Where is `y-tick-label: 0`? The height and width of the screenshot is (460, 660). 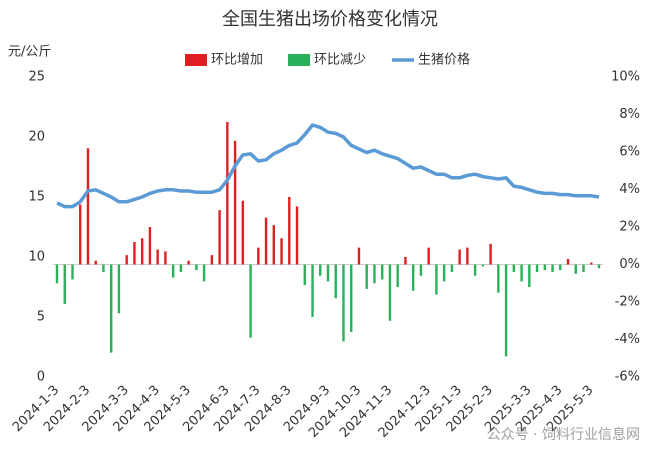
y-tick-label: 0 is located at coordinates (41, 377).